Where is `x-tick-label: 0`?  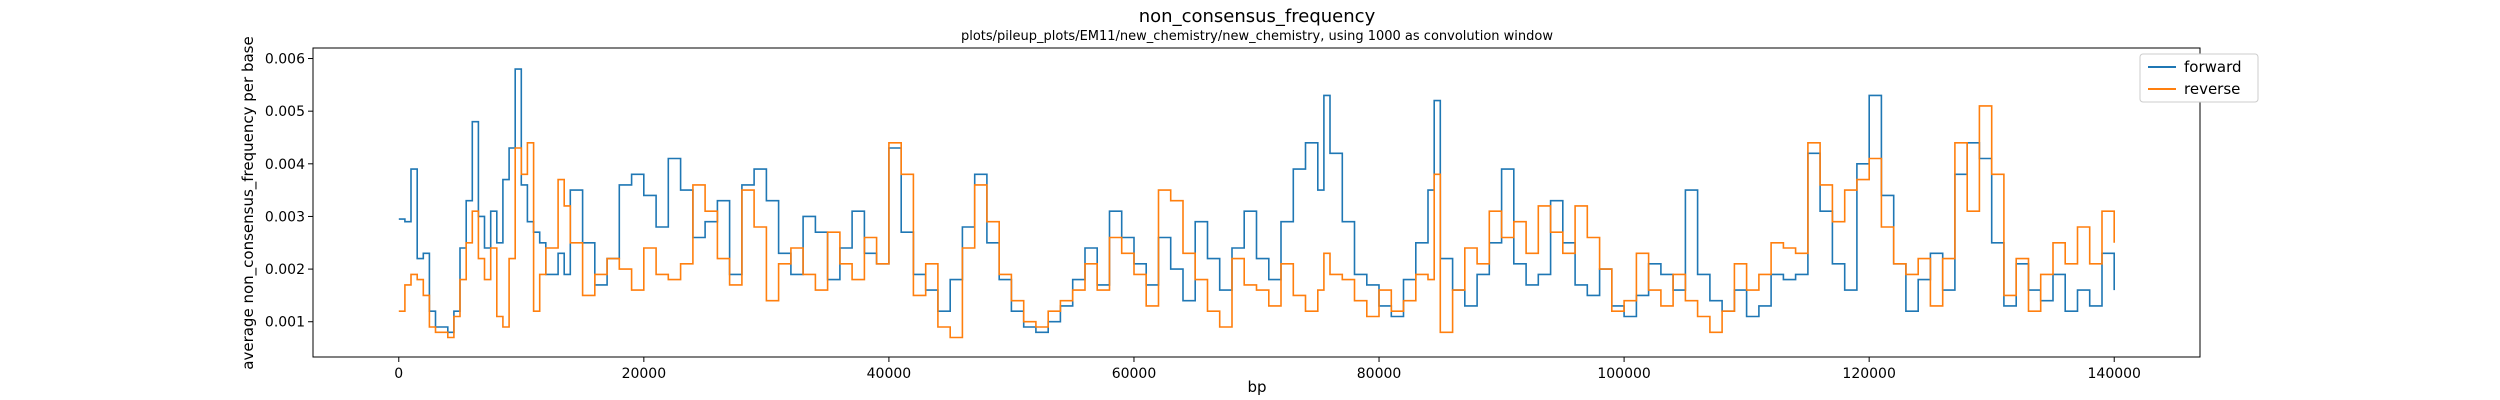 x-tick-label: 0 is located at coordinates (398, 374).